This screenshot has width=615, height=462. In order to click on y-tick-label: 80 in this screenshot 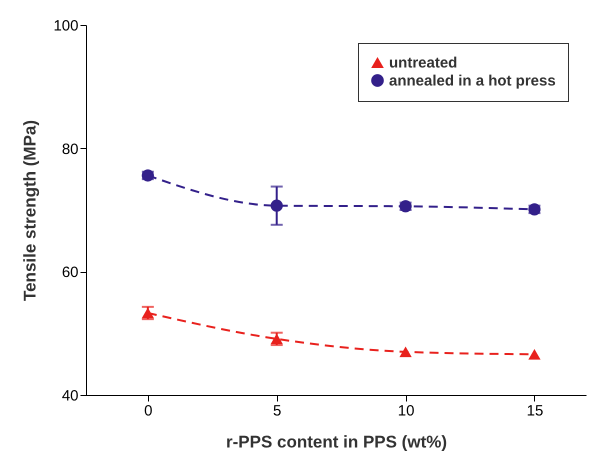, I will do `click(70, 149)`.